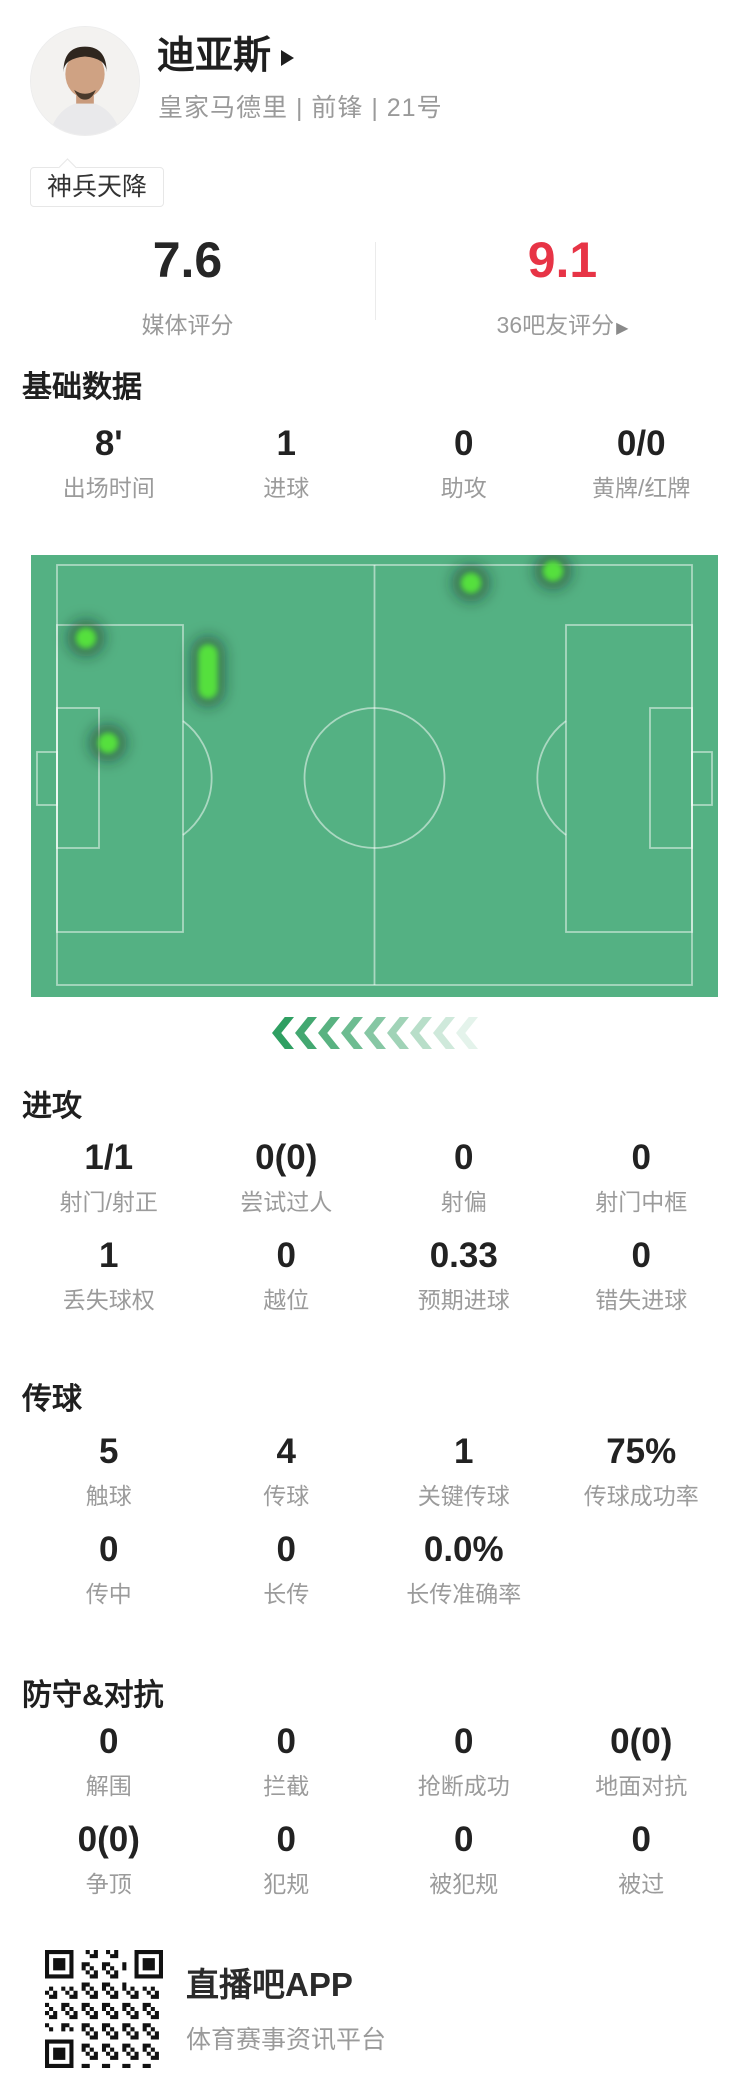 This screenshot has width=750, height=2094. Describe the element at coordinates (286, 462) in the screenshot. I see `stat-goals: 1 进球` at that location.